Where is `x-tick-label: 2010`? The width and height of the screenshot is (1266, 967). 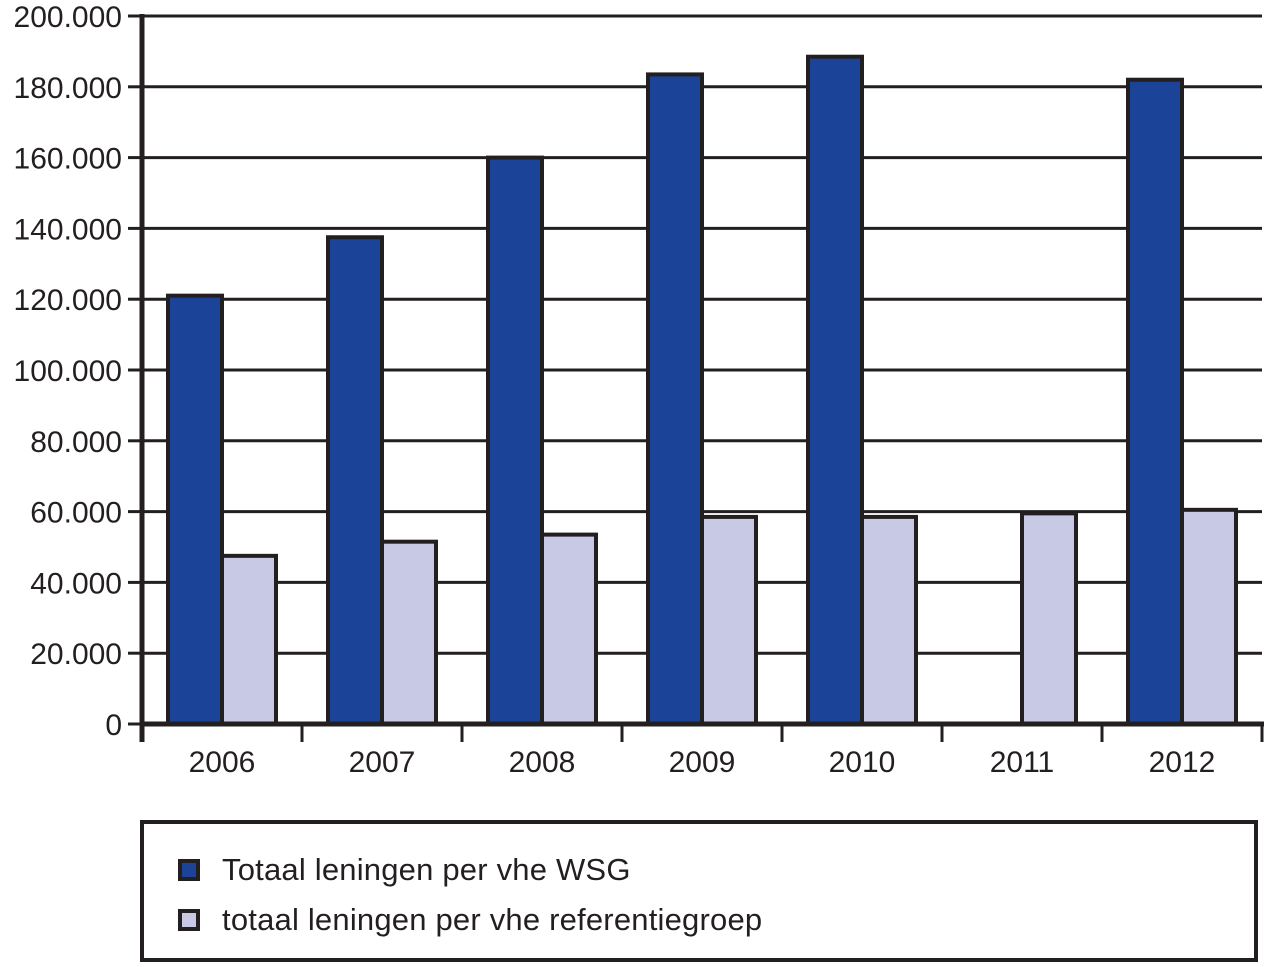
x-tick-label: 2010 is located at coordinates (862, 762).